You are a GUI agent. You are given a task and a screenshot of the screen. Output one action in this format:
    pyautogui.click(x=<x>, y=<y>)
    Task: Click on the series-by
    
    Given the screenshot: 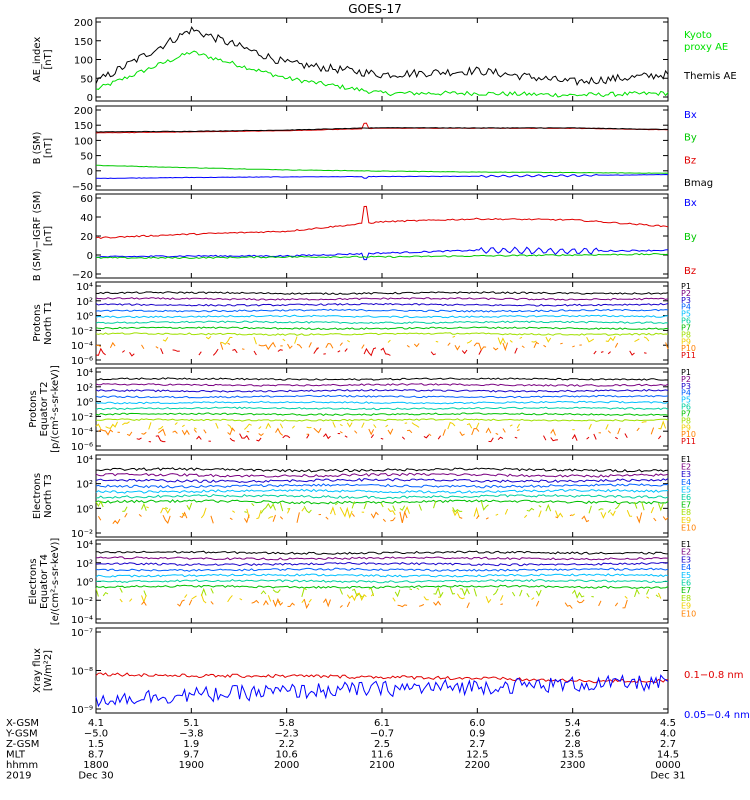 What is the action you would take?
    pyautogui.click(x=382, y=256)
    